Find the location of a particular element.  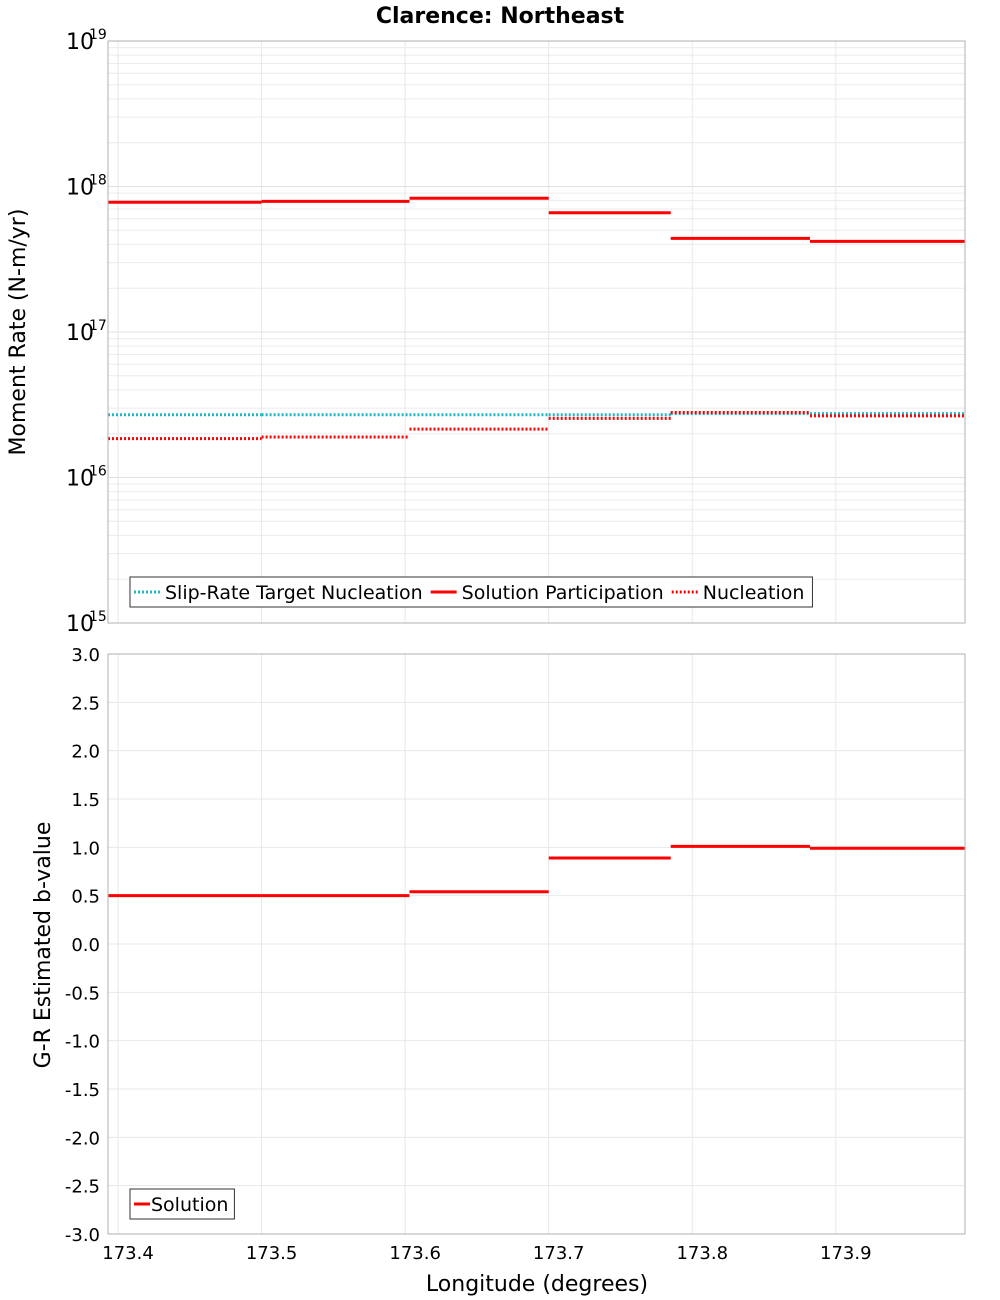

legend-label-2: Nucleation is located at coordinates (754, 593).